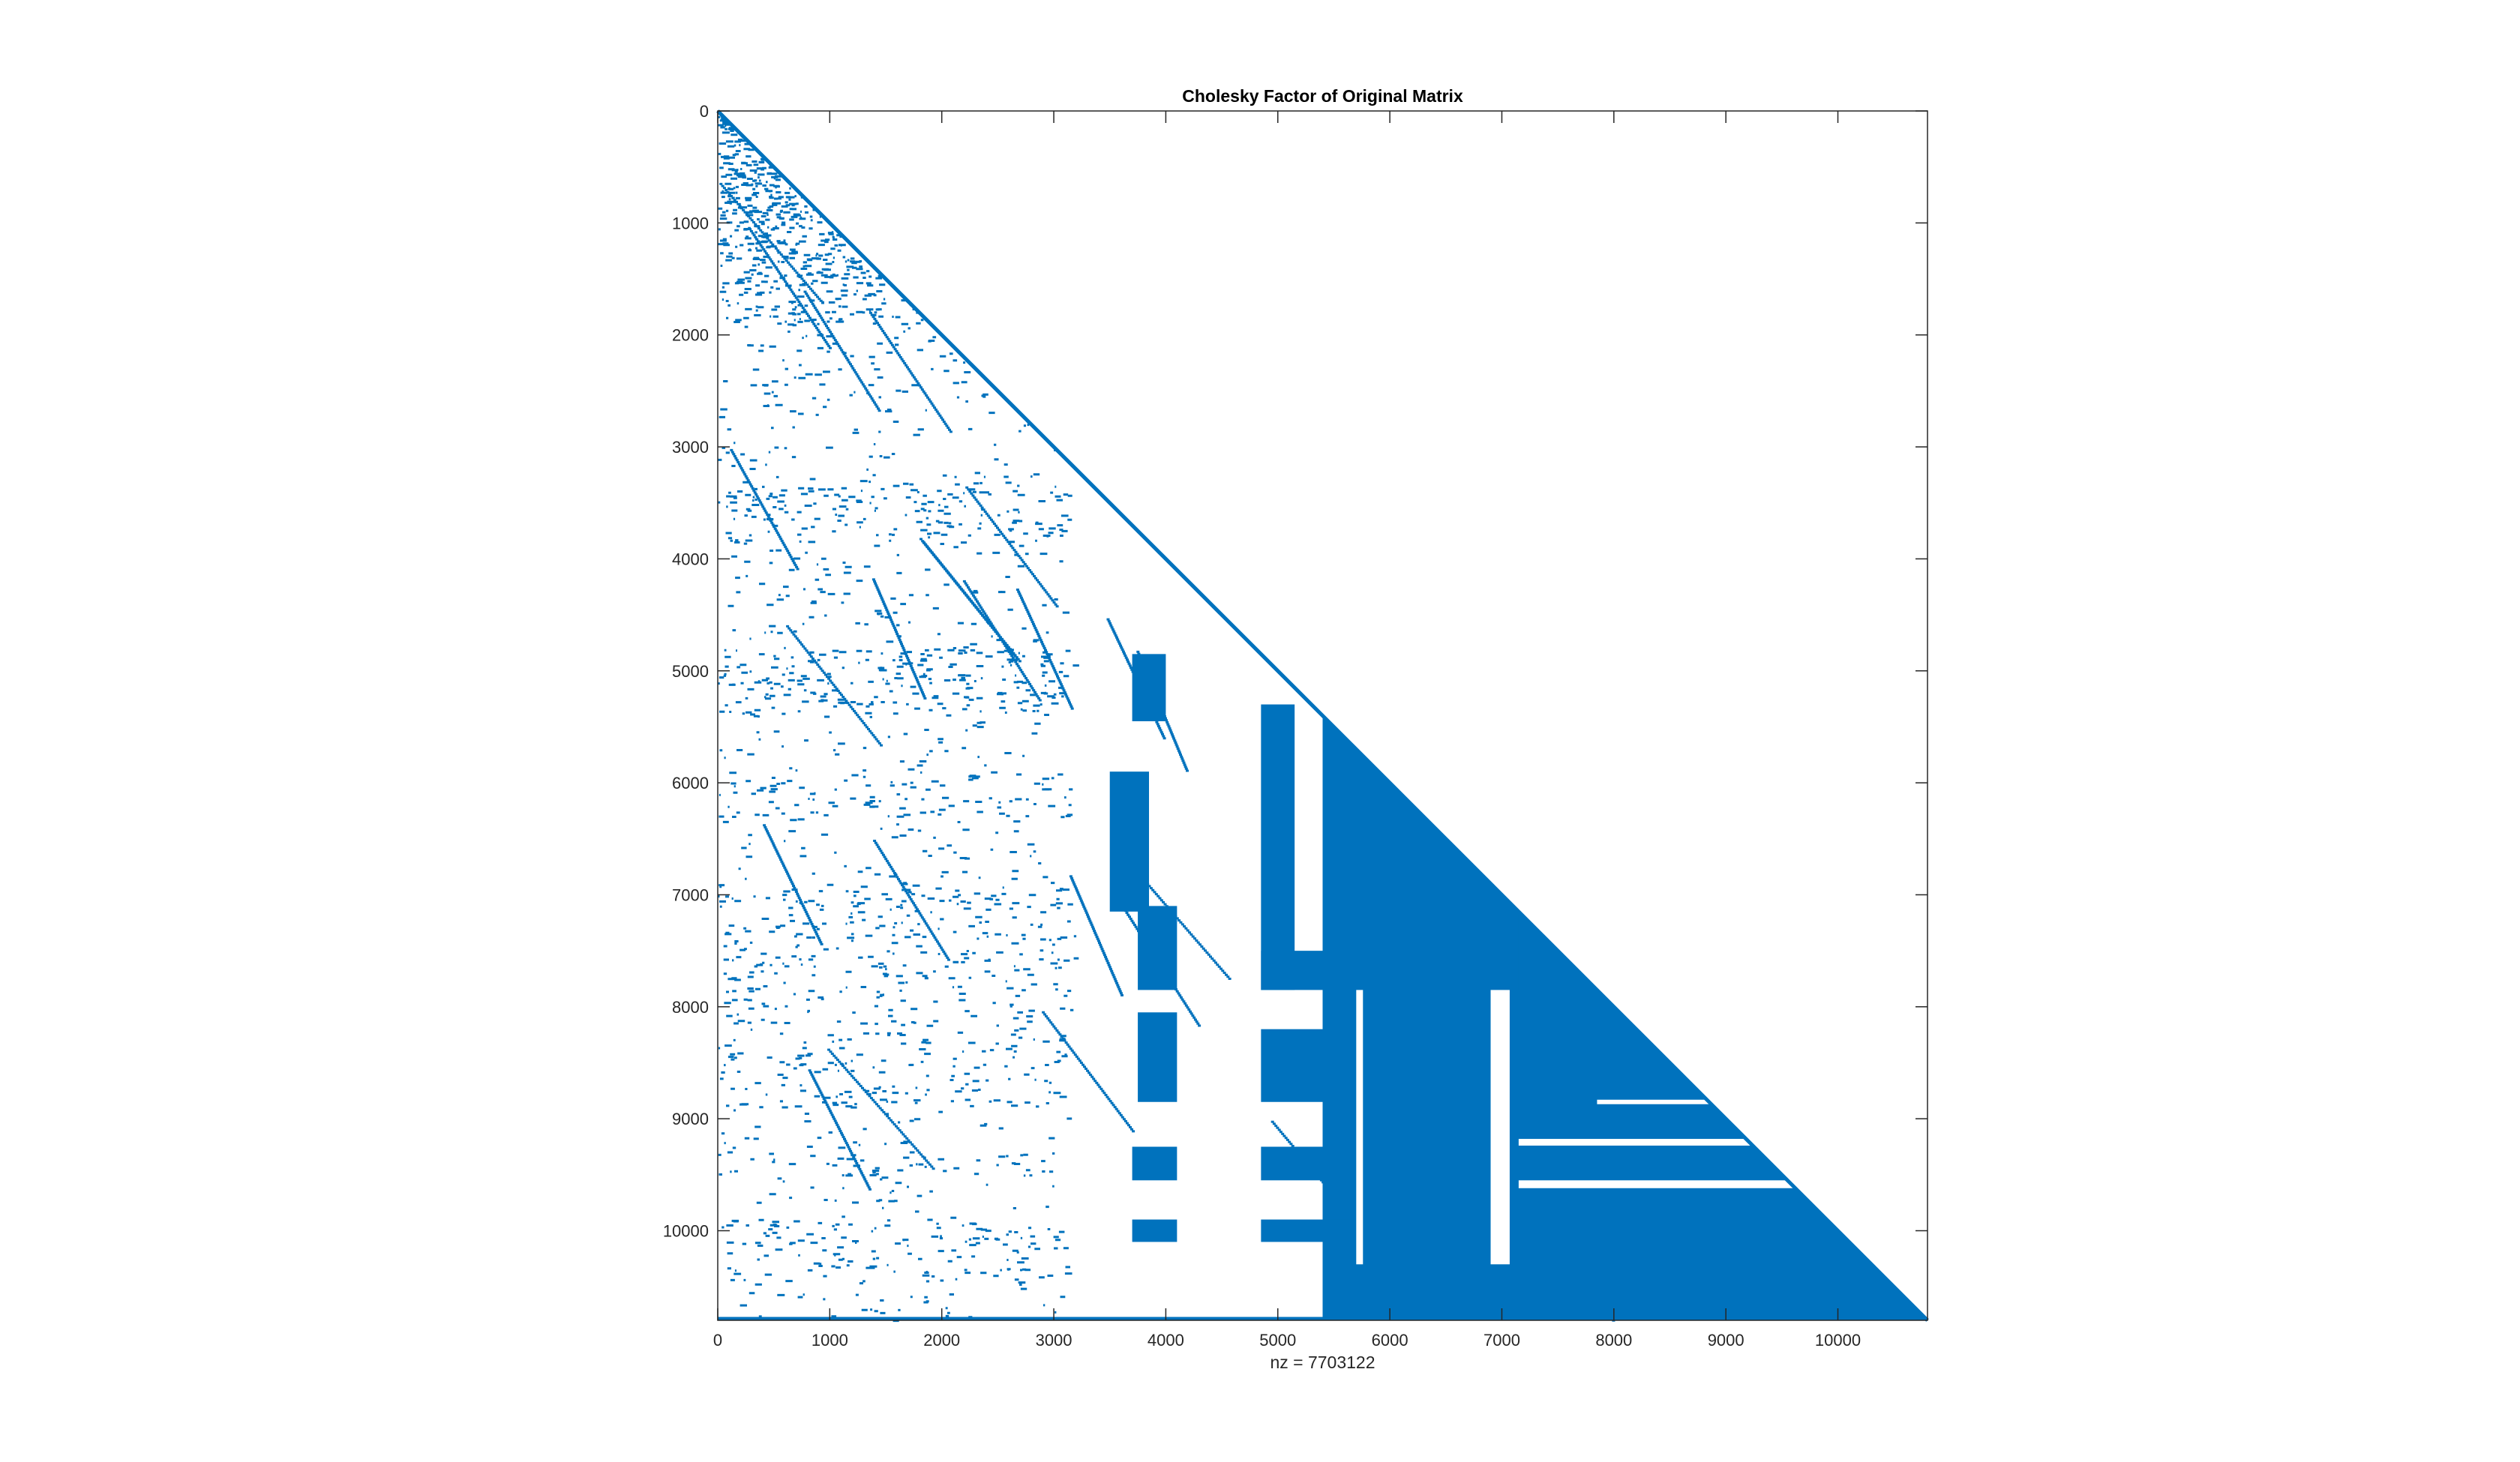  Describe the element at coordinates (1054, 1340) in the screenshot. I see `x-tick-label: 3000` at that location.